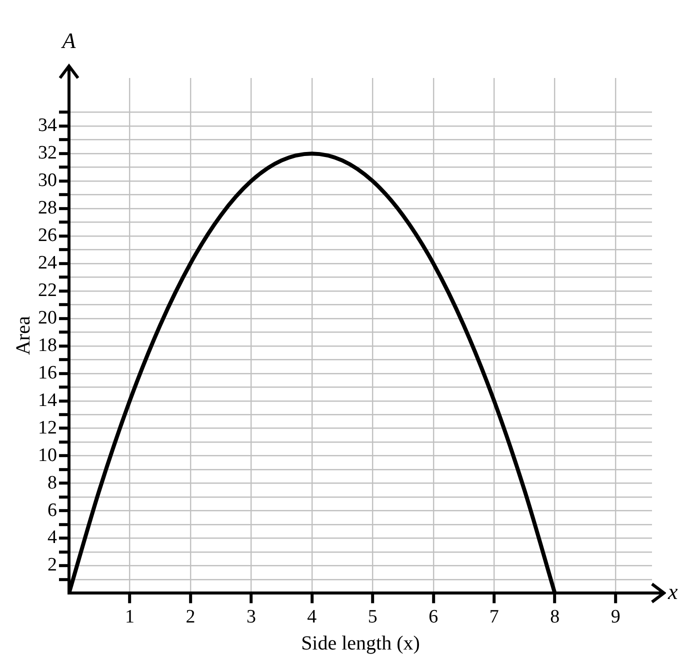 Image resolution: width=694 pixels, height=668 pixels. Describe the element at coordinates (373, 617) in the screenshot. I see `x-tick-label: 5` at that location.